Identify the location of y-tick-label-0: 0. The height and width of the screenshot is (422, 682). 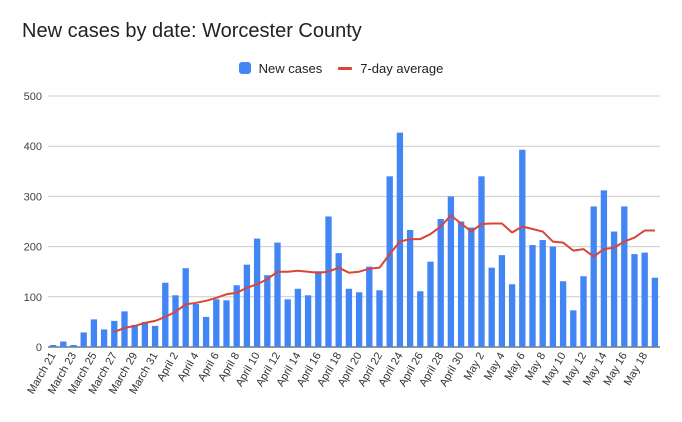
(39, 348).